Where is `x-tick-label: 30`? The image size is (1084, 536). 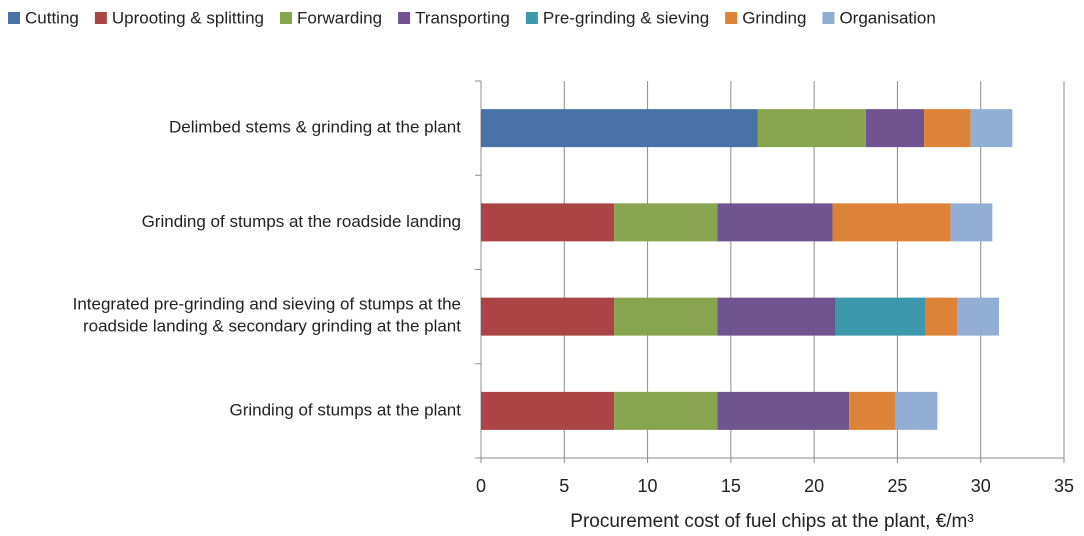
x-tick-label: 30 is located at coordinates (981, 486).